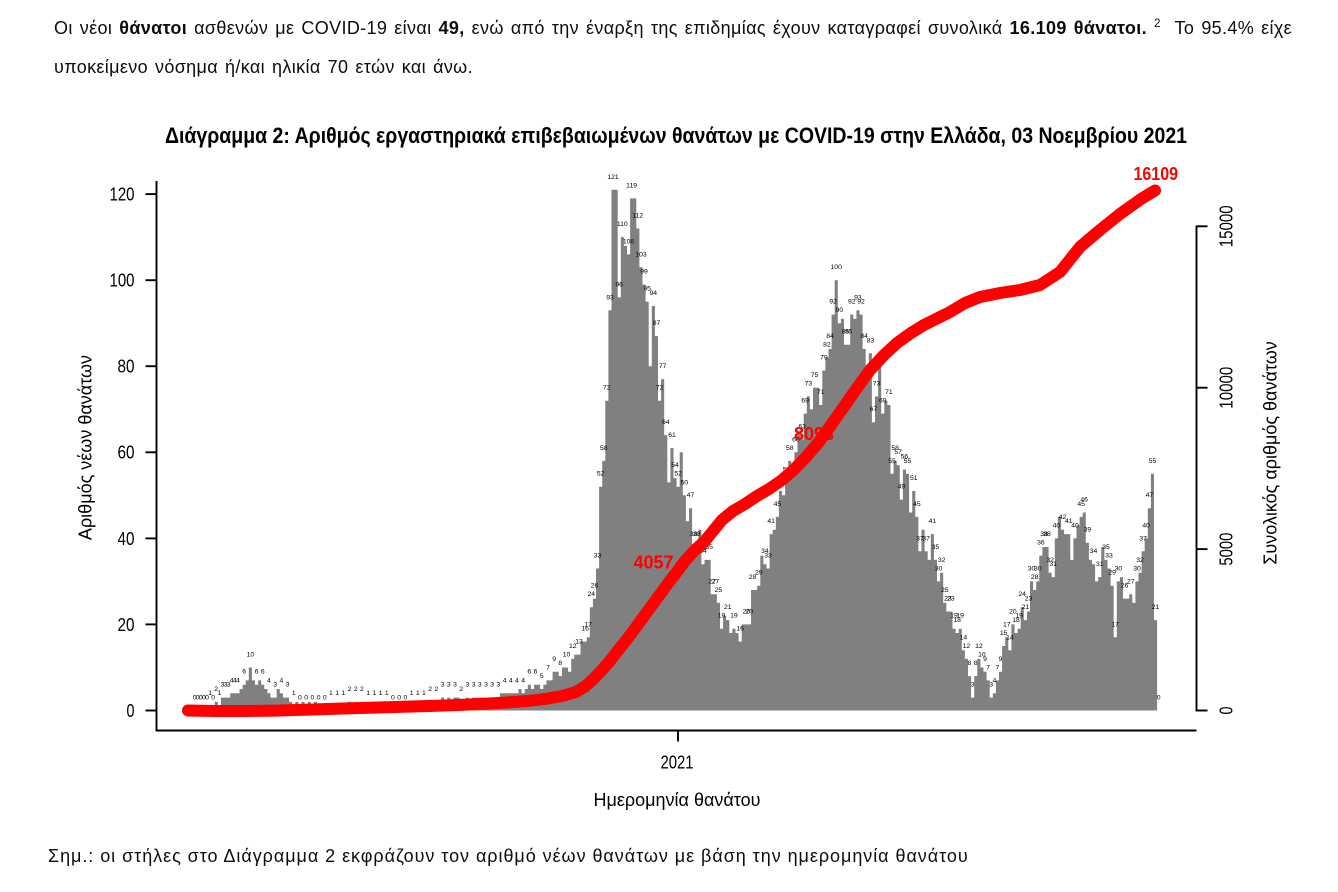 This screenshot has width=1338, height=892. Describe the element at coordinates (637, 216) in the screenshot. I see `svg-text: 112` at that location.